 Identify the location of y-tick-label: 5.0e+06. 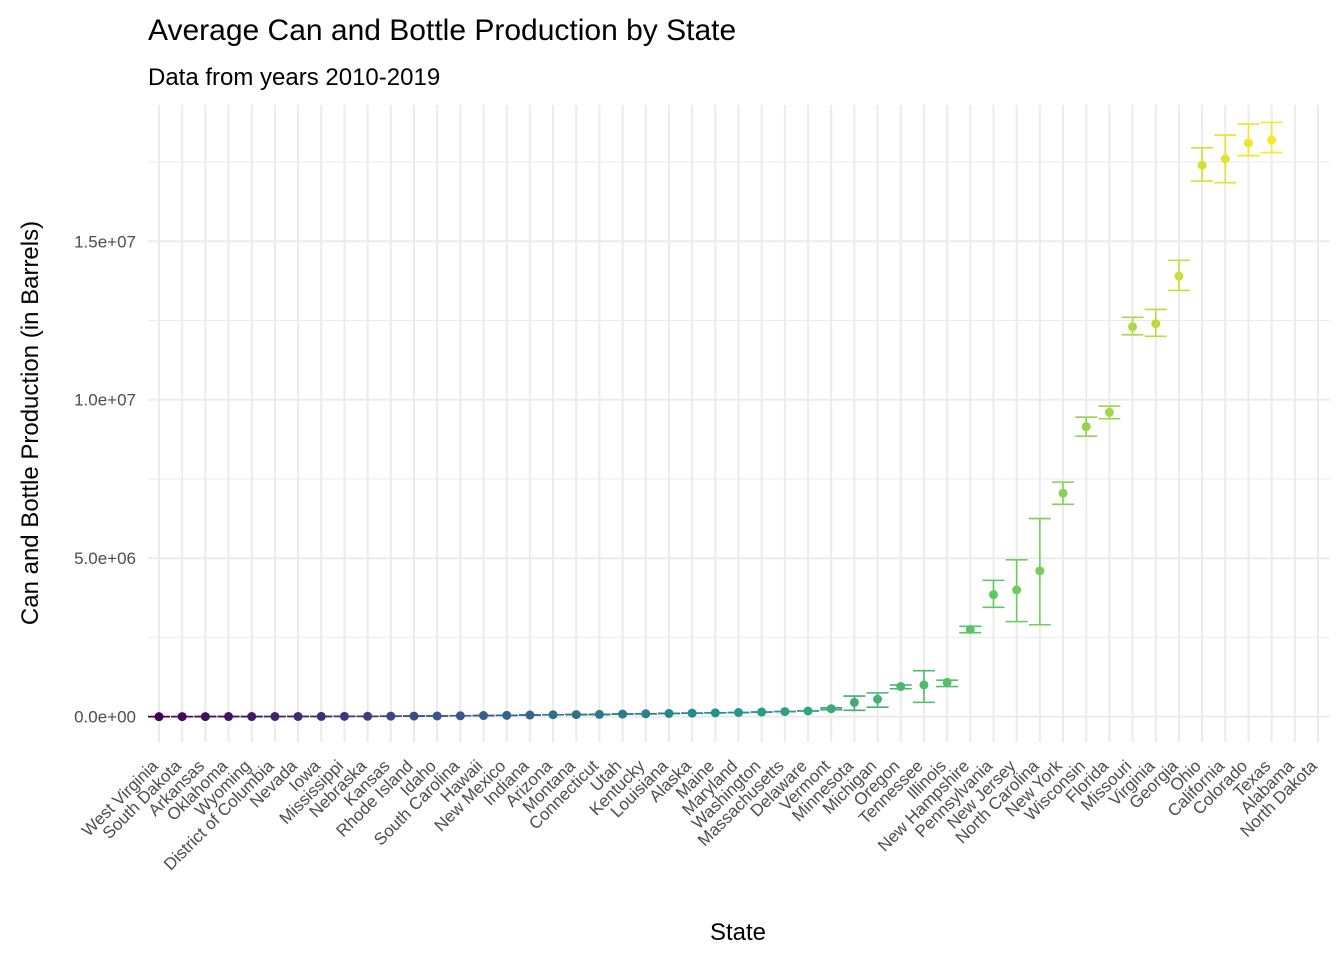
(105, 558).